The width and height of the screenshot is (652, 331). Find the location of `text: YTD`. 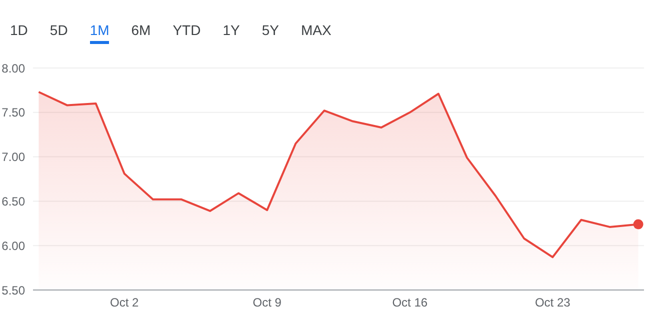

text: YTD is located at coordinates (186, 31).